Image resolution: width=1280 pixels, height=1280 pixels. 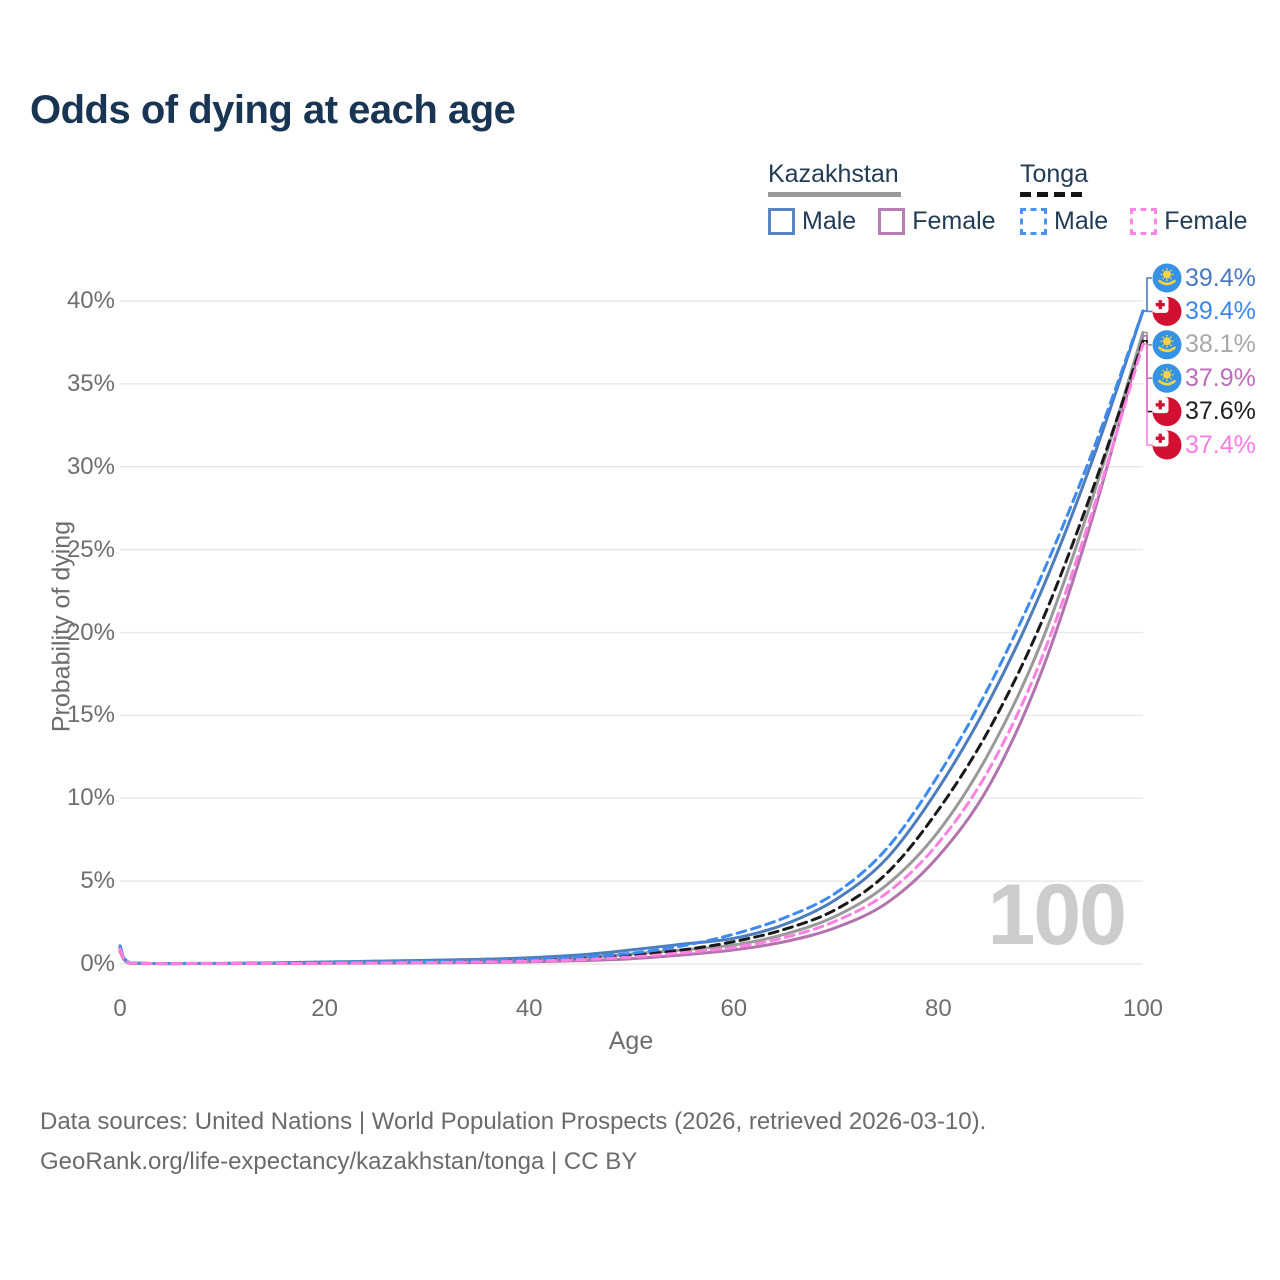 What do you see at coordinates (273, 110) in the screenshot?
I see `page-title: Odds of dying at each age` at bounding box center [273, 110].